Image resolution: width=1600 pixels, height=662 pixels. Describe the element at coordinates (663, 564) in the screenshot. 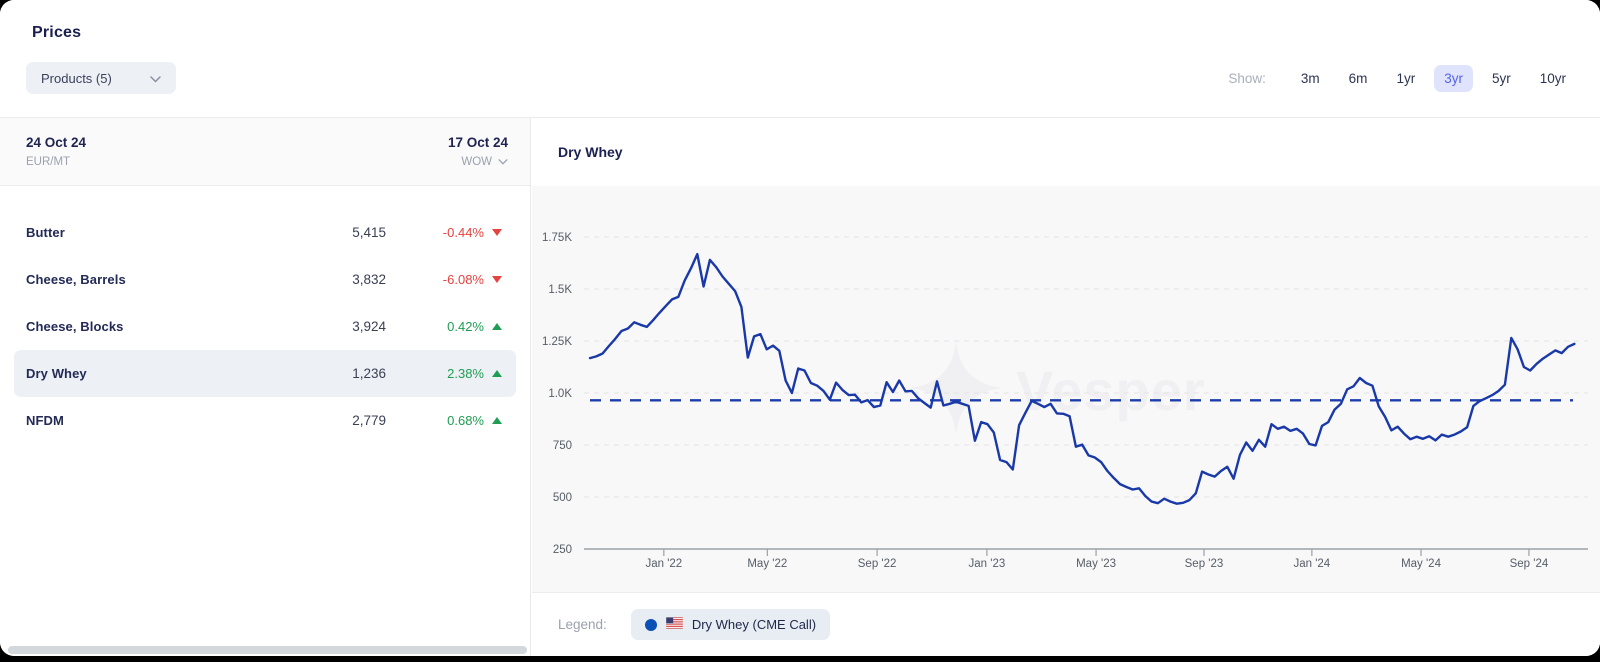

I see `x-tick-label: Jan '22` at that location.